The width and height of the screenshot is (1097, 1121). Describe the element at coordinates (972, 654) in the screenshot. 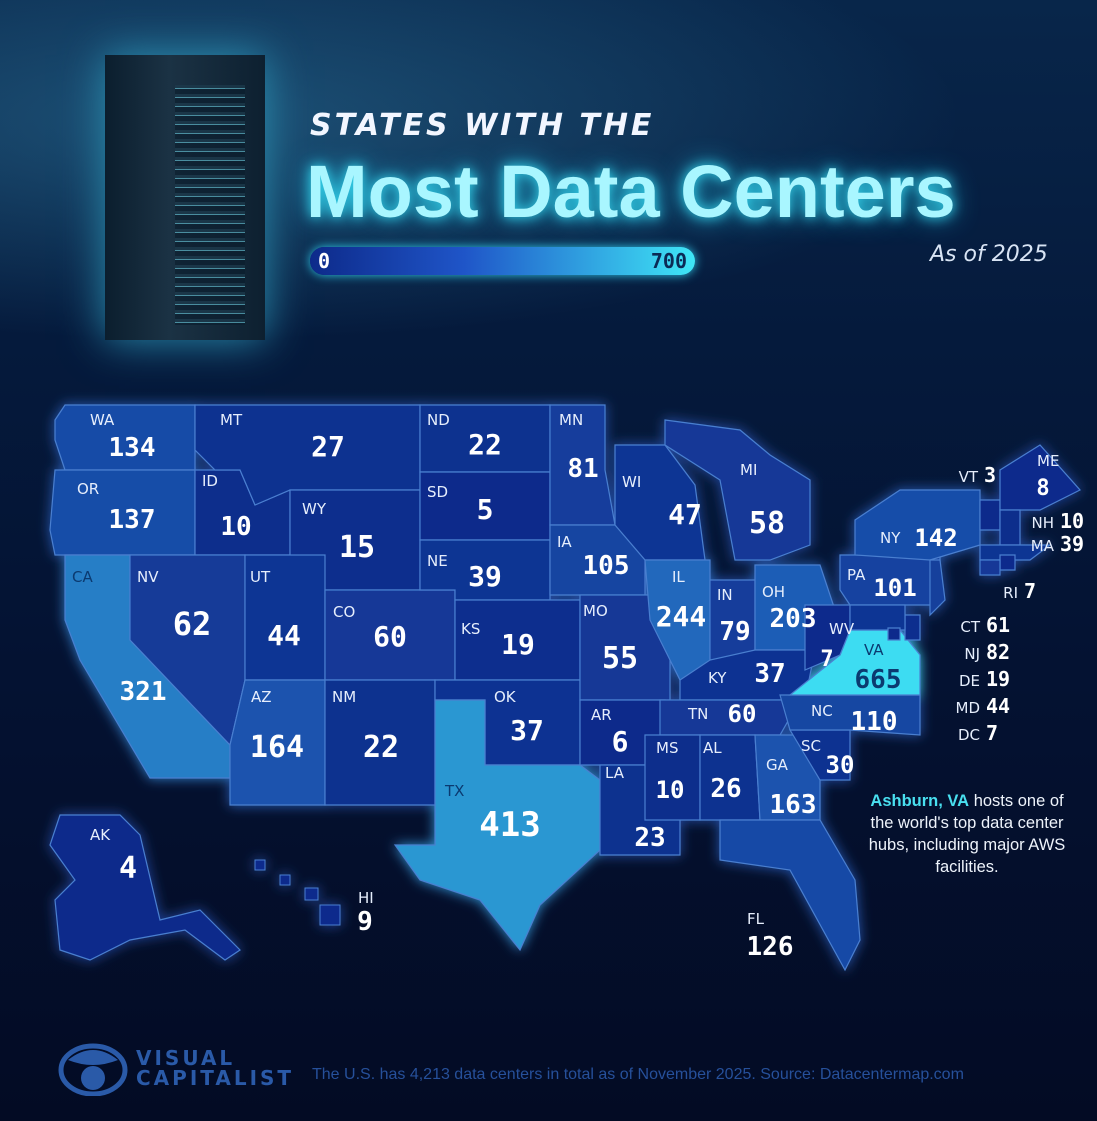

I see `state-abbr: NJ` at that location.